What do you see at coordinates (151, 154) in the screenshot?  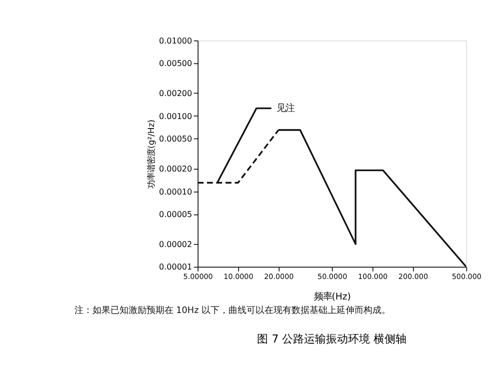 I see `y-axis-title: 功率谱密度(g²/Hz)` at bounding box center [151, 154].